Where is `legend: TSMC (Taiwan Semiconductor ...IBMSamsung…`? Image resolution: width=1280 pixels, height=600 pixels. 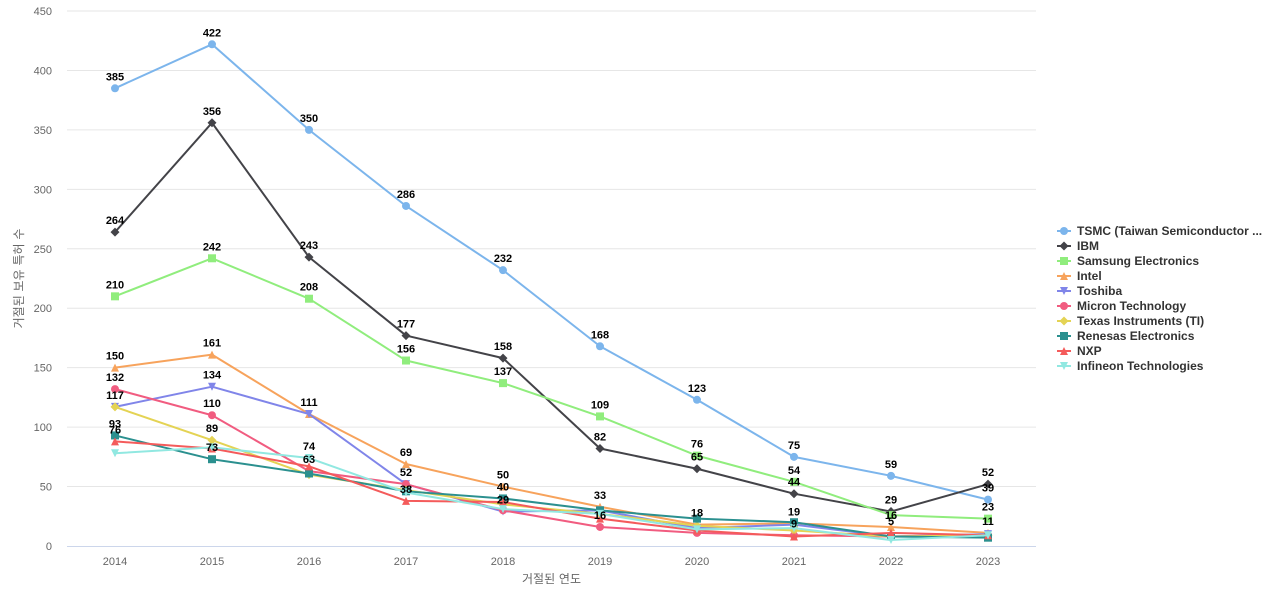 legend: TSMC (Taiwan Semiconductor ...IBMSamsung… is located at coordinates (1159, 298).